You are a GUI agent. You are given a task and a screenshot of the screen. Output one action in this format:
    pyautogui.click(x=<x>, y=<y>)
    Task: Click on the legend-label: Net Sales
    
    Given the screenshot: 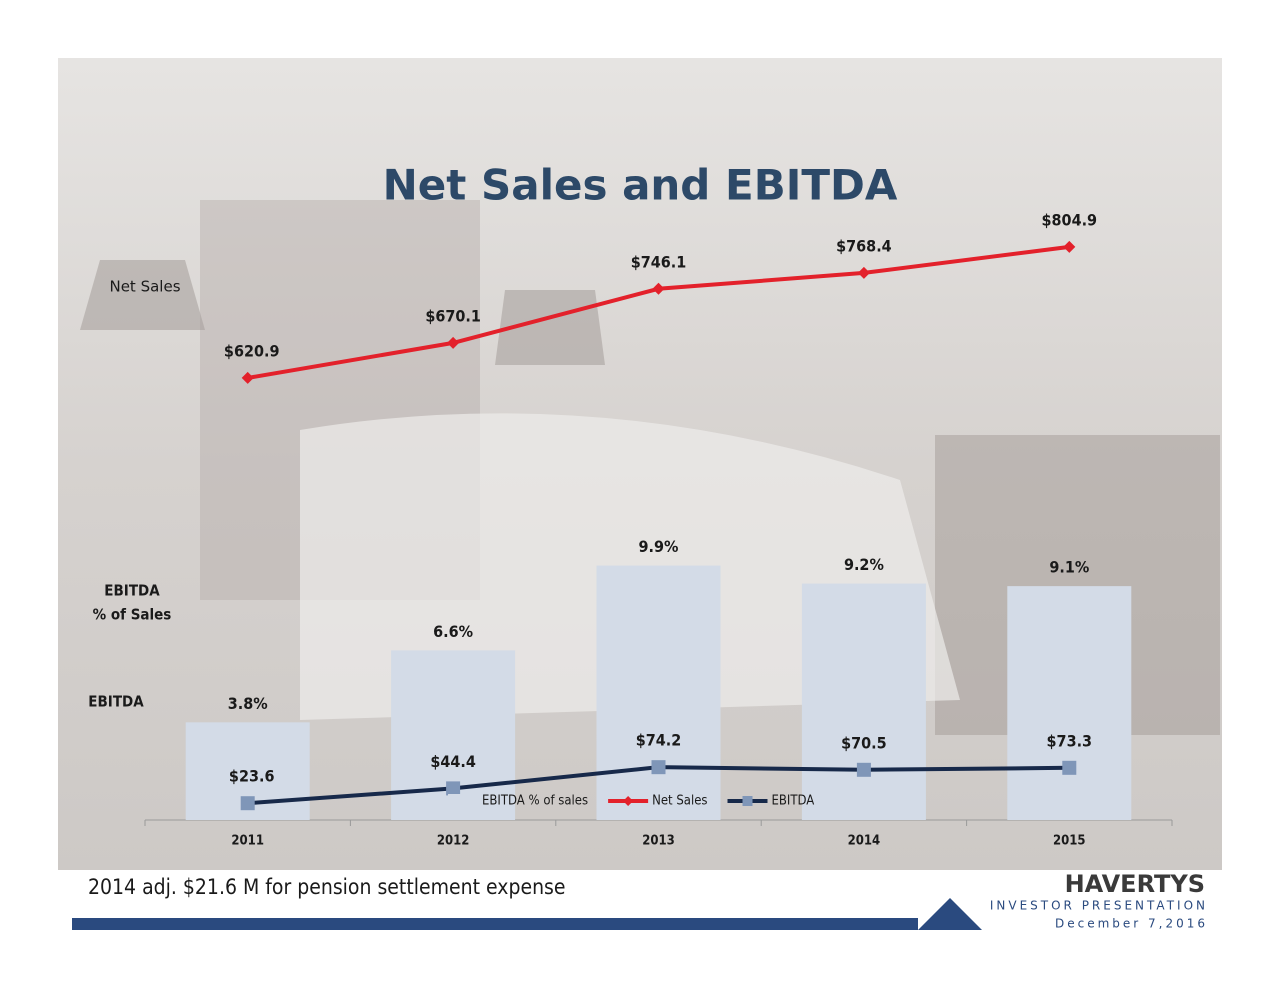 What is the action you would take?
    pyautogui.click(x=679, y=801)
    